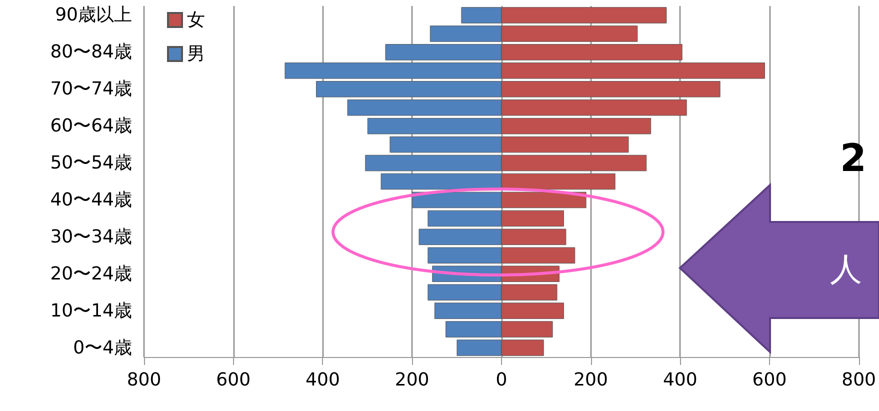 The height and width of the screenshot is (411, 879). Describe the element at coordinates (93, 15) in the screenshot. I see `y-tick-label: 90歳以上` at that location.